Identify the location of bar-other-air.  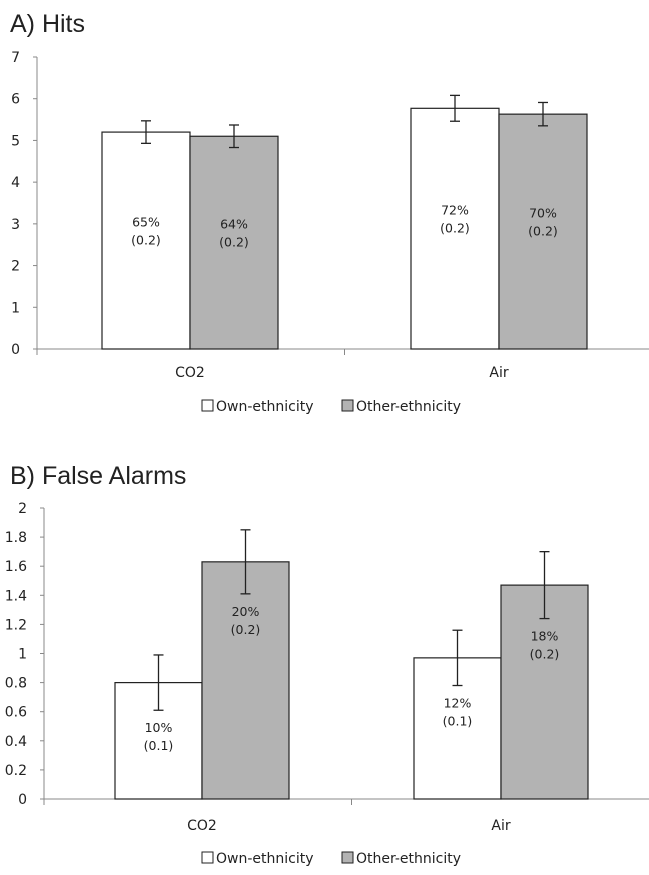
(544, 692).